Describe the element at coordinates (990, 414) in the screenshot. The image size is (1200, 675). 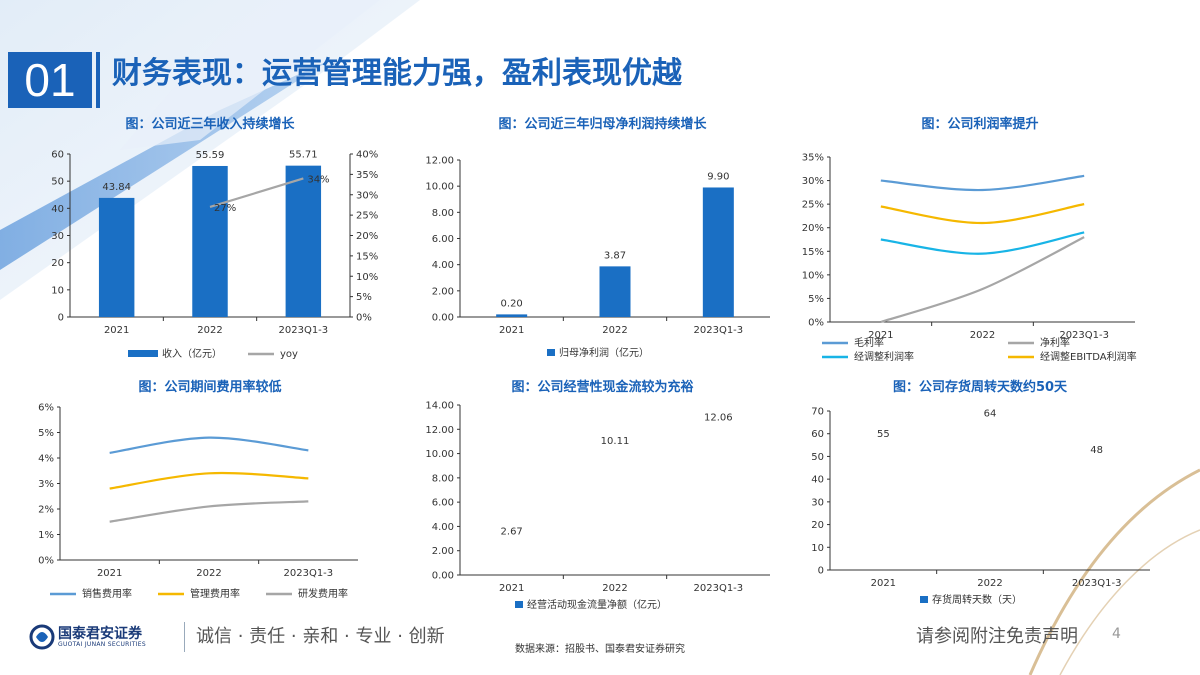
I see `data-label: 64` at that location.